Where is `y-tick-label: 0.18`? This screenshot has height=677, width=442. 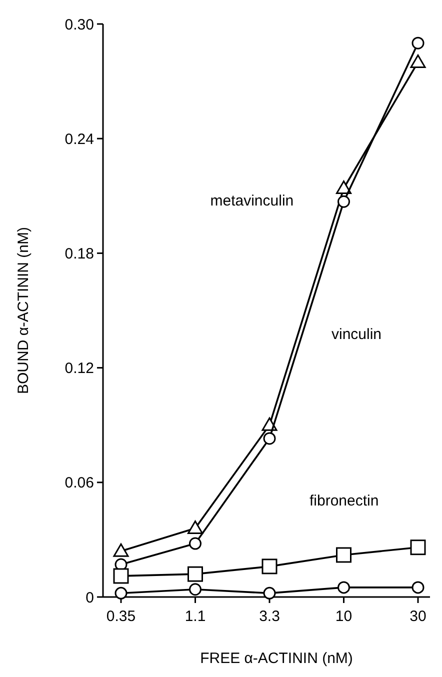 y-tick-label: 0.18 is located at coordinates (79, 253).